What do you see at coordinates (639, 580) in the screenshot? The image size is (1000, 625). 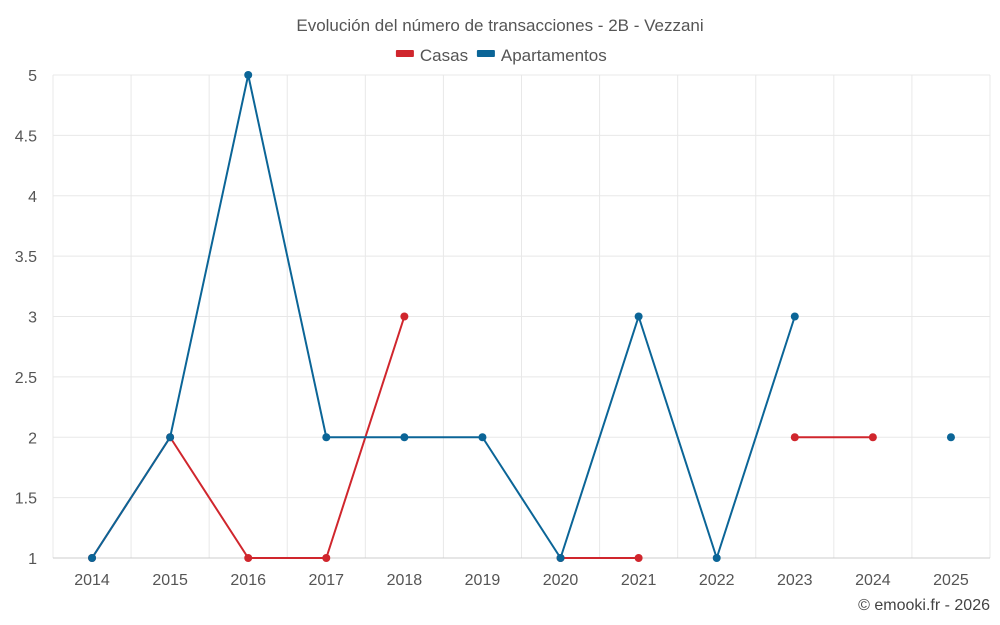 I see `x-tick-label: 2021` at bounding box center [639, 580].